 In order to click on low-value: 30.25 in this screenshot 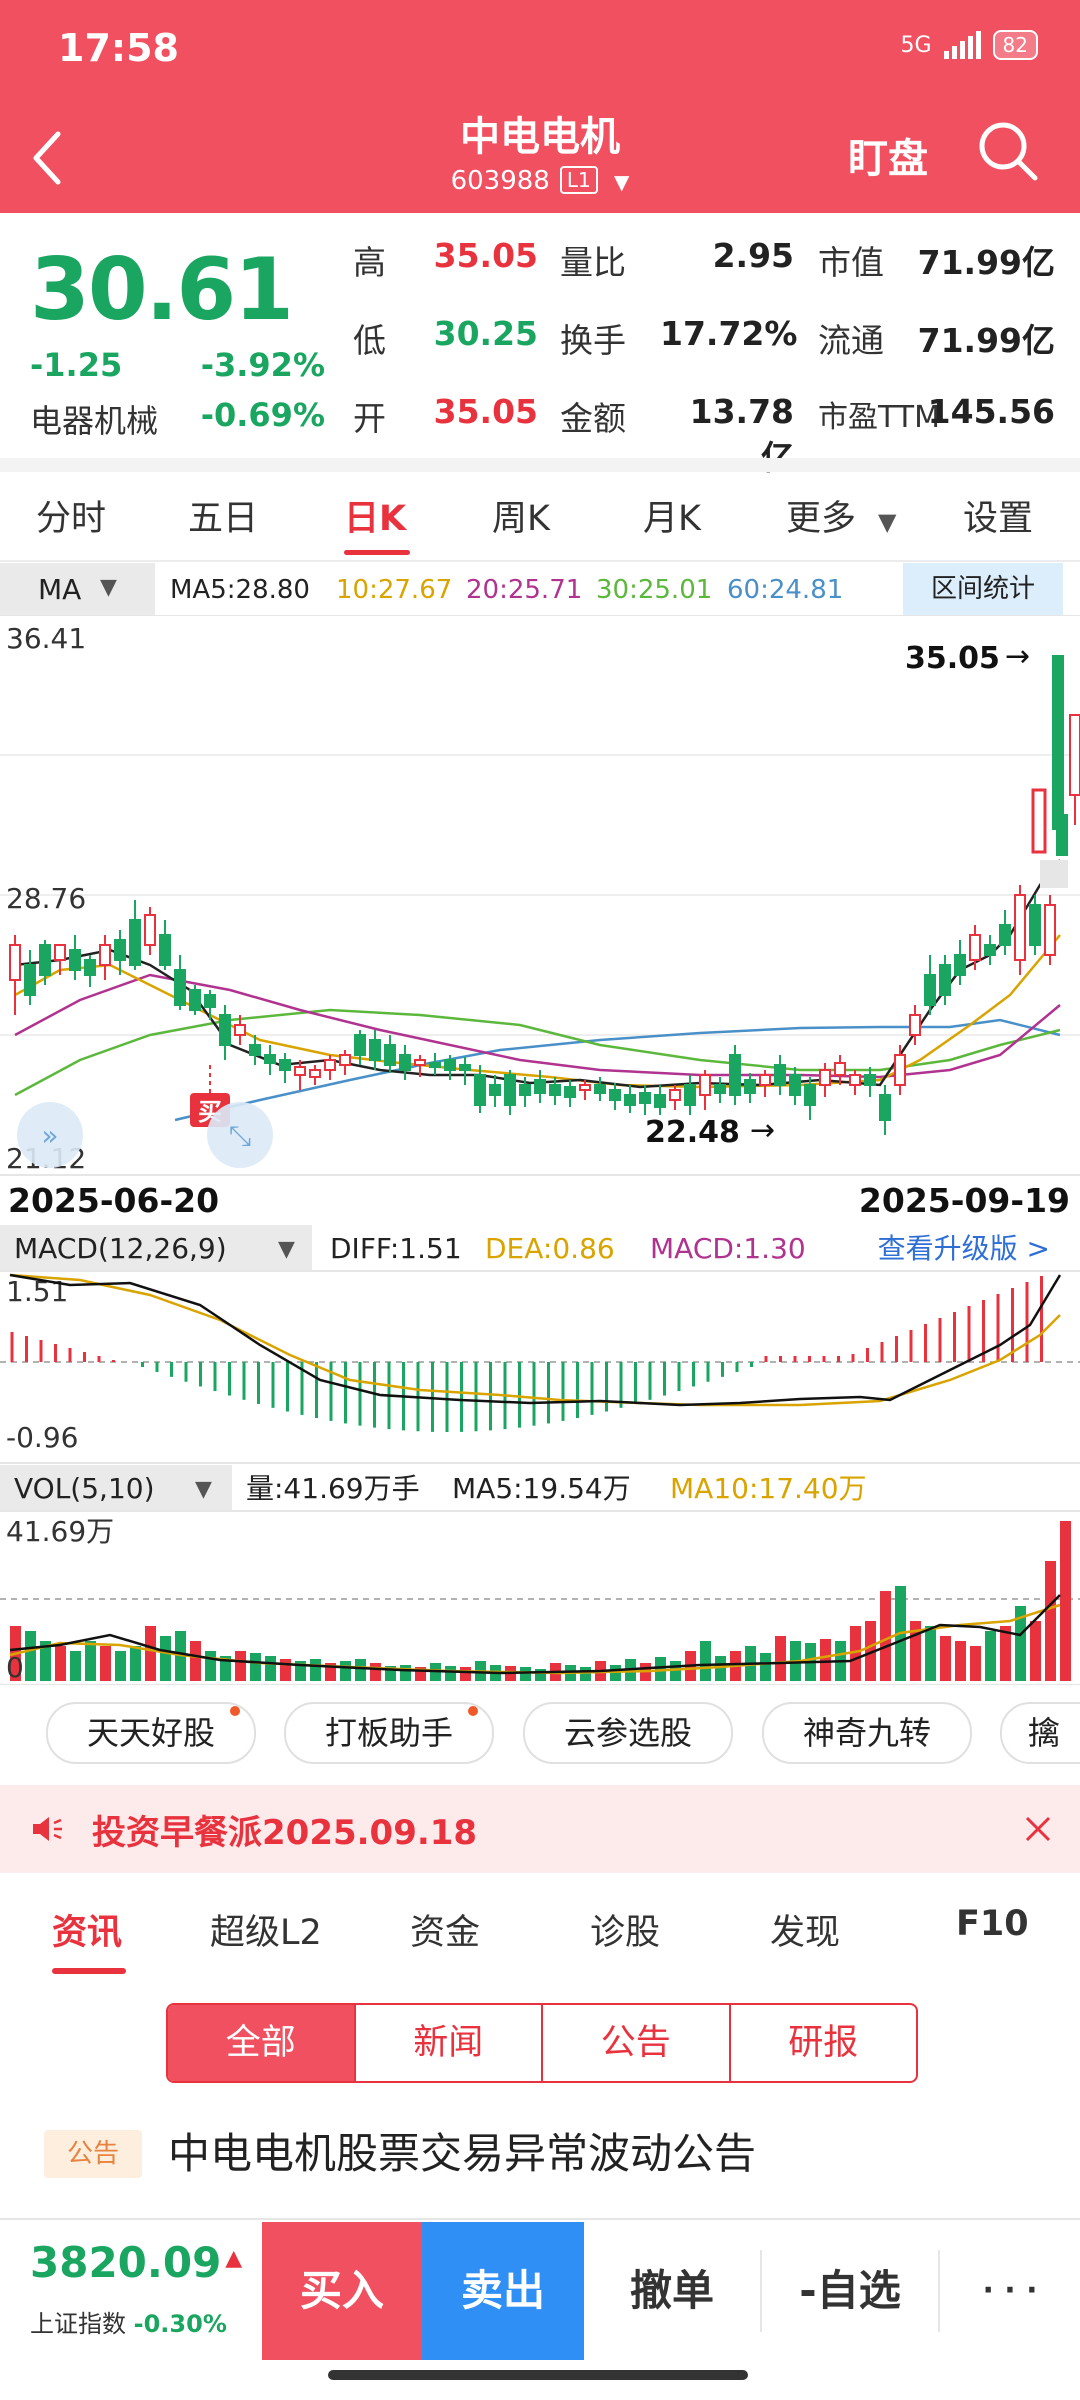, I will do `click(485, 333)`.